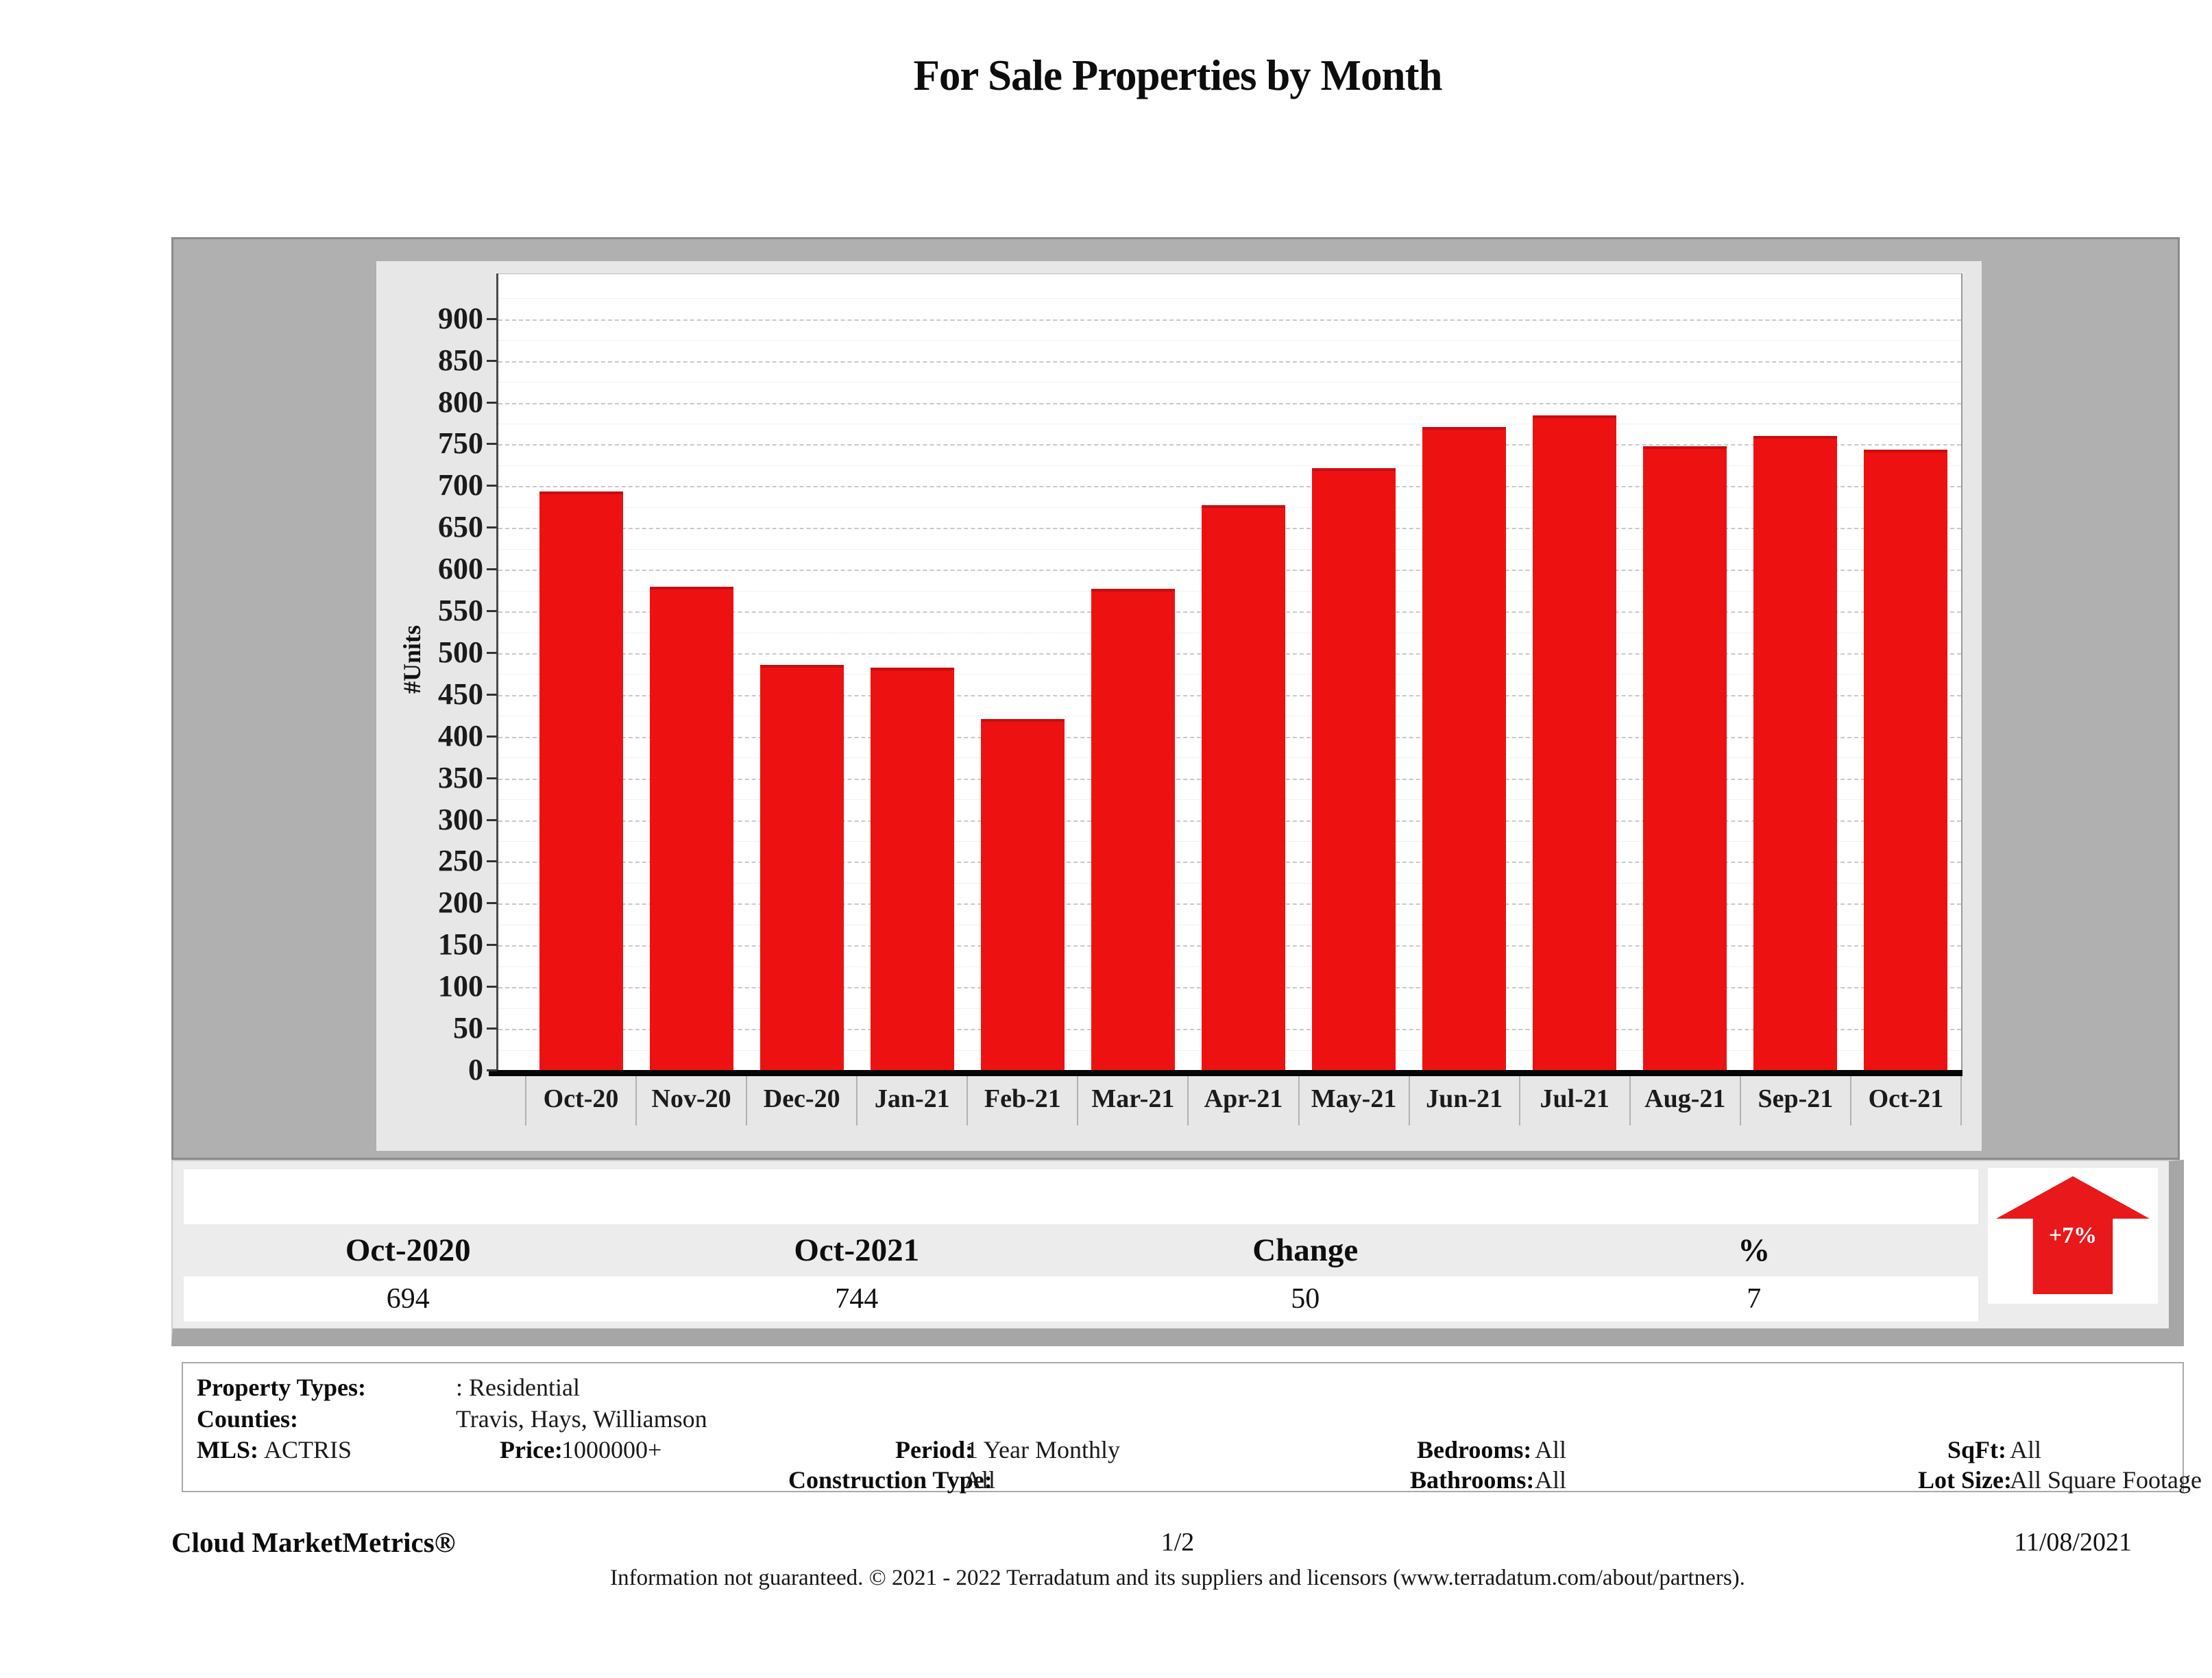  I want to click on y-tick-label: 400, so click(461, 735).